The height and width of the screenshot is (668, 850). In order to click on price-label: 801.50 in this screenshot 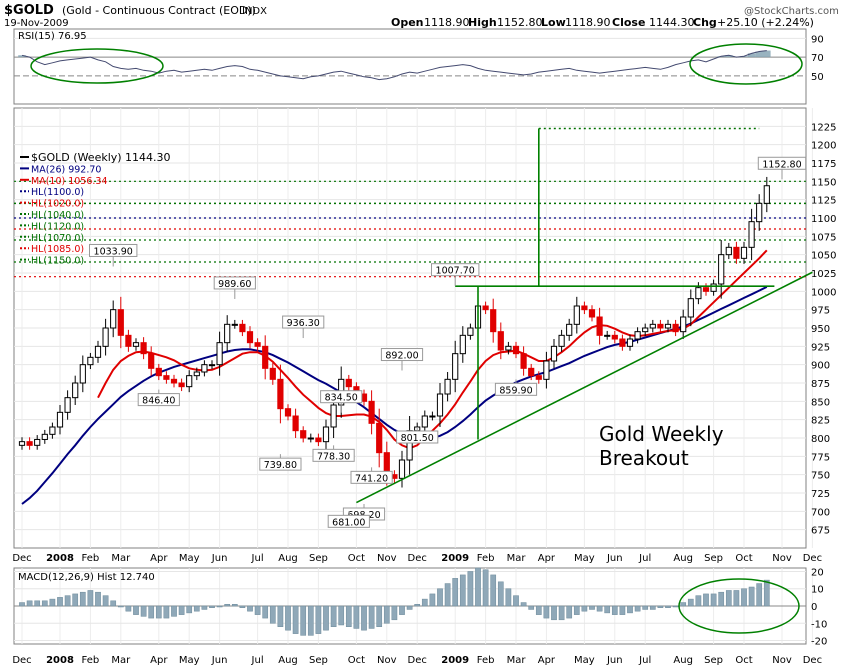, I will do `click(417, 438)`.